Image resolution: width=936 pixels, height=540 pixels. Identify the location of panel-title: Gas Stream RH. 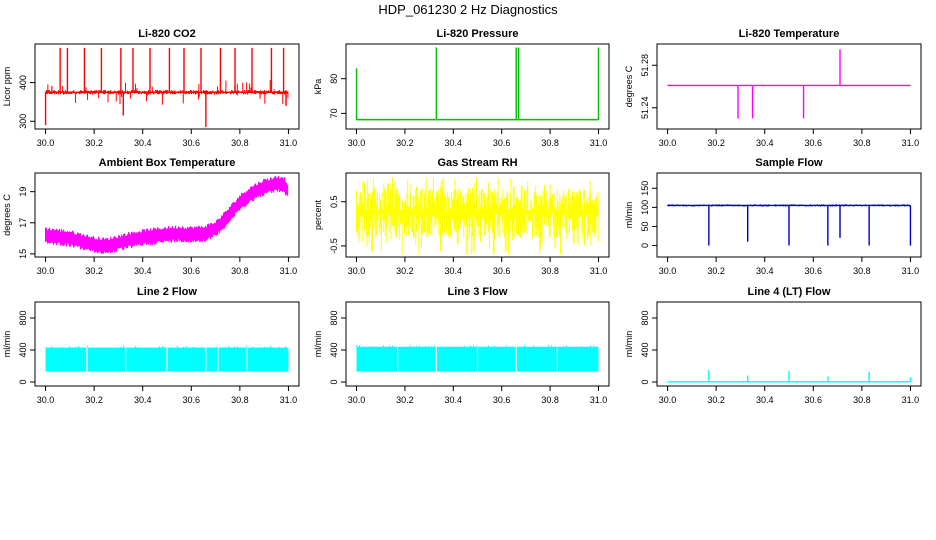
(477, 163).